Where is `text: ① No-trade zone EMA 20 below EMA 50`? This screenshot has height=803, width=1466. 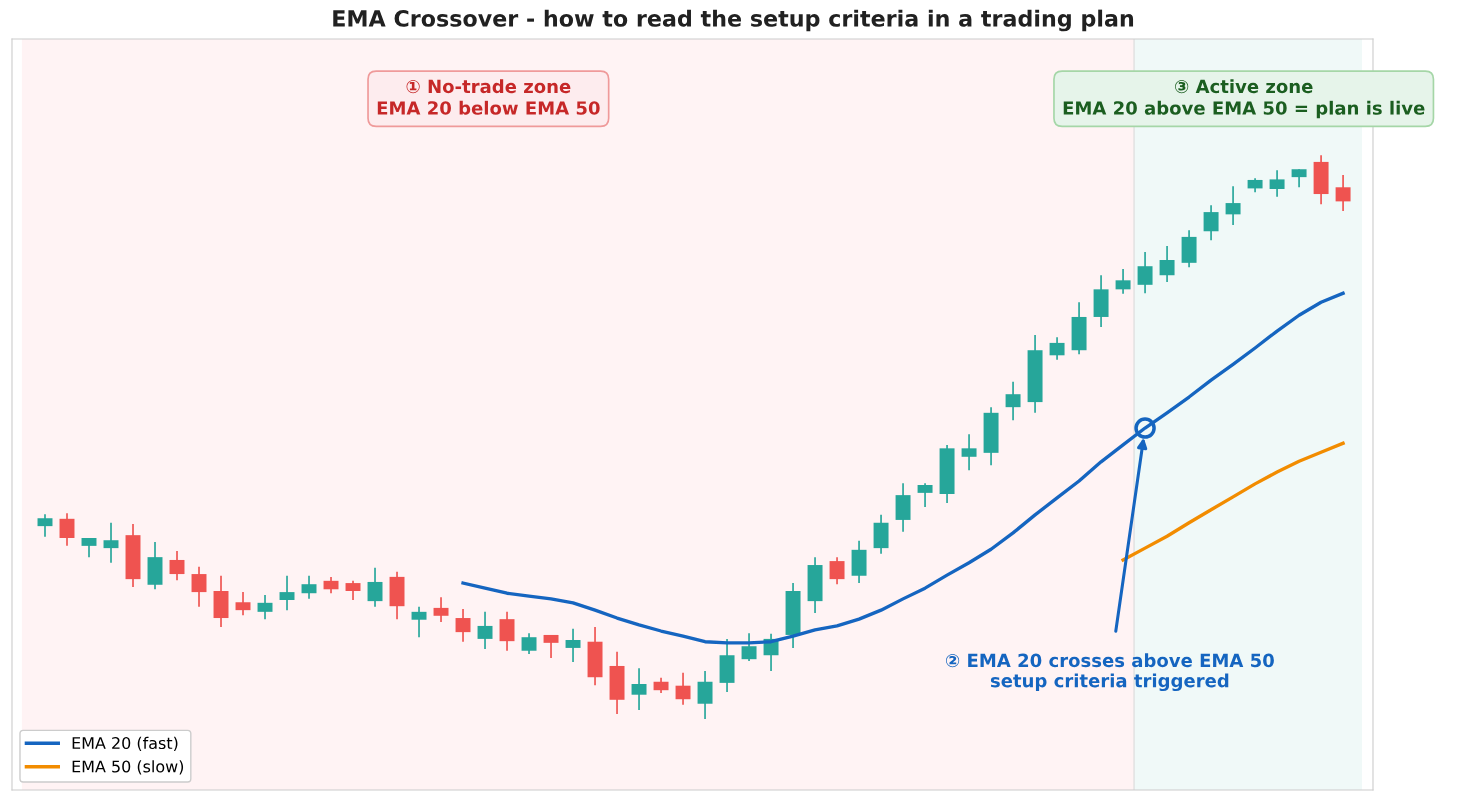 text: ① No-trade zone EMA 20 below EMA 50 is located at coordinates (488, 97).